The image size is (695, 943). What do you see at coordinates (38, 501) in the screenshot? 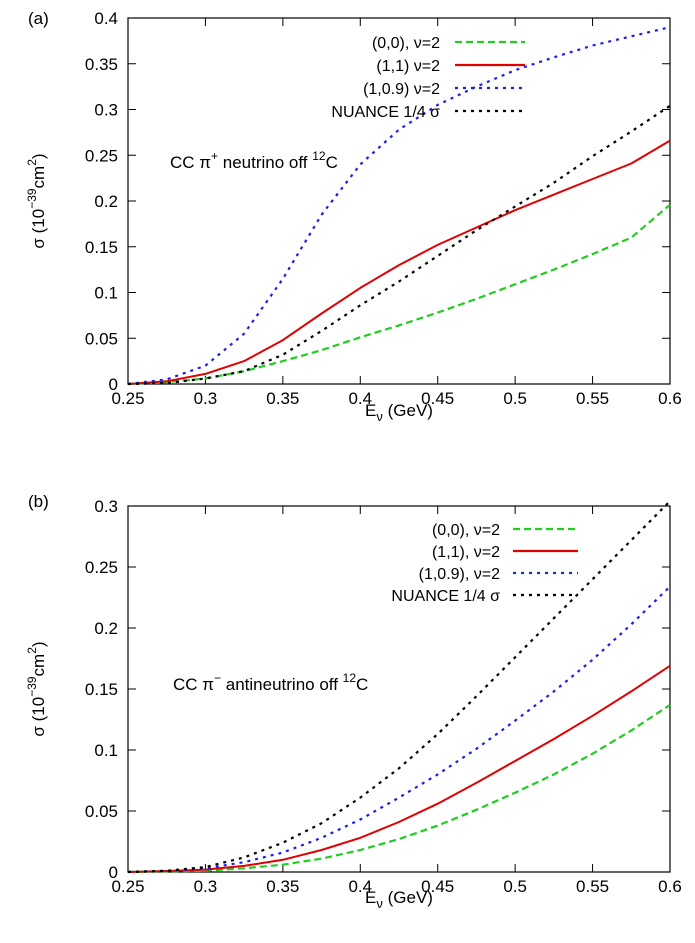
I see `panel-label: (b)` at bounding box center [38, 501].